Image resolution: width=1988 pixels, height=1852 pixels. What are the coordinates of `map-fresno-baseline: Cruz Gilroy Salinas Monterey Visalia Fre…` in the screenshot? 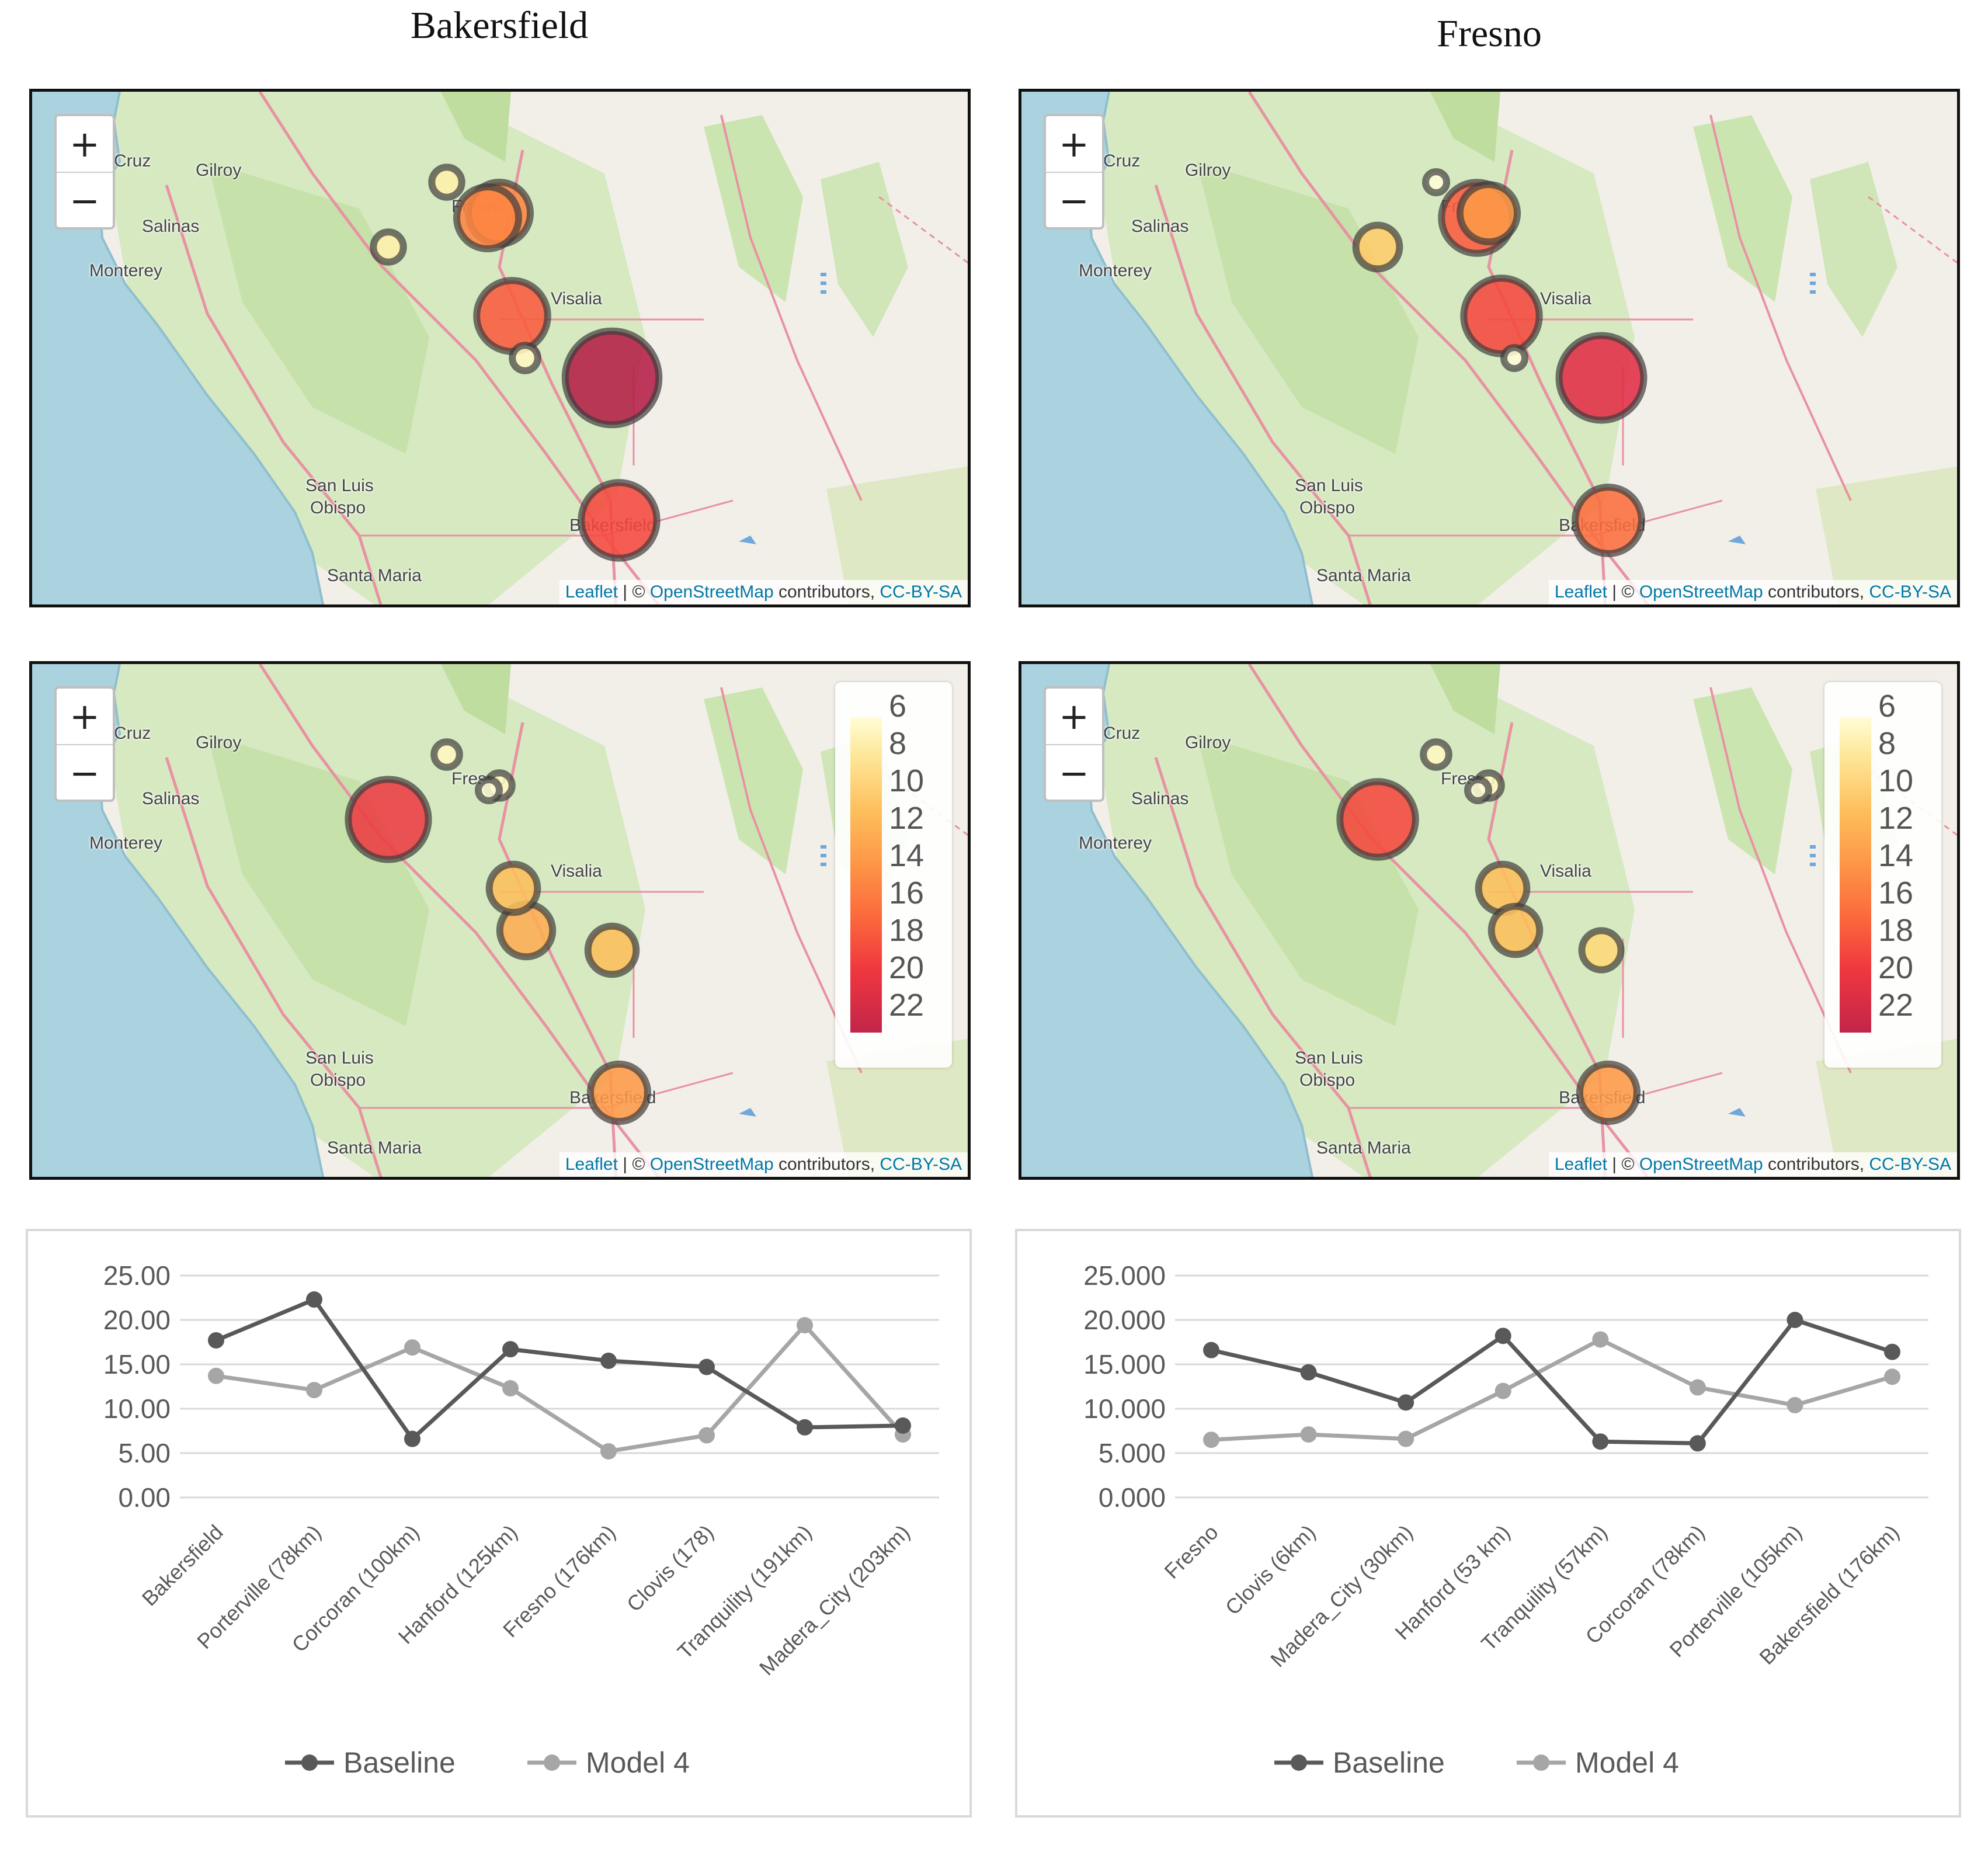 It's located at (1489, 348).